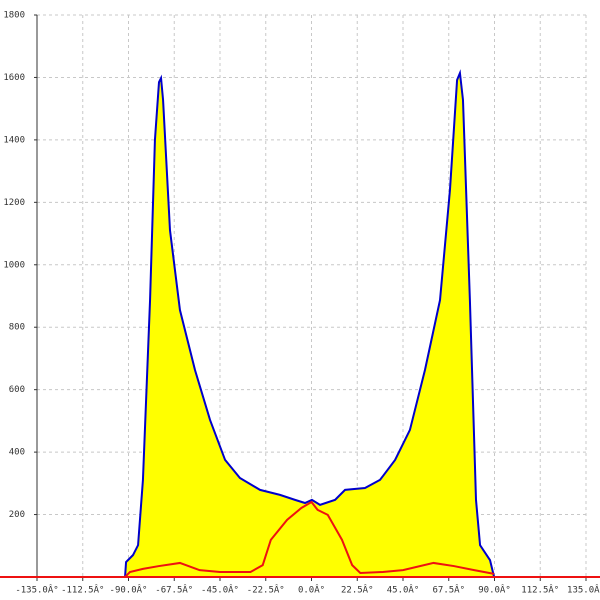 The image size is (600, 600). I want to click on x-tick-label: 67.5Â°, so click(448, 590).